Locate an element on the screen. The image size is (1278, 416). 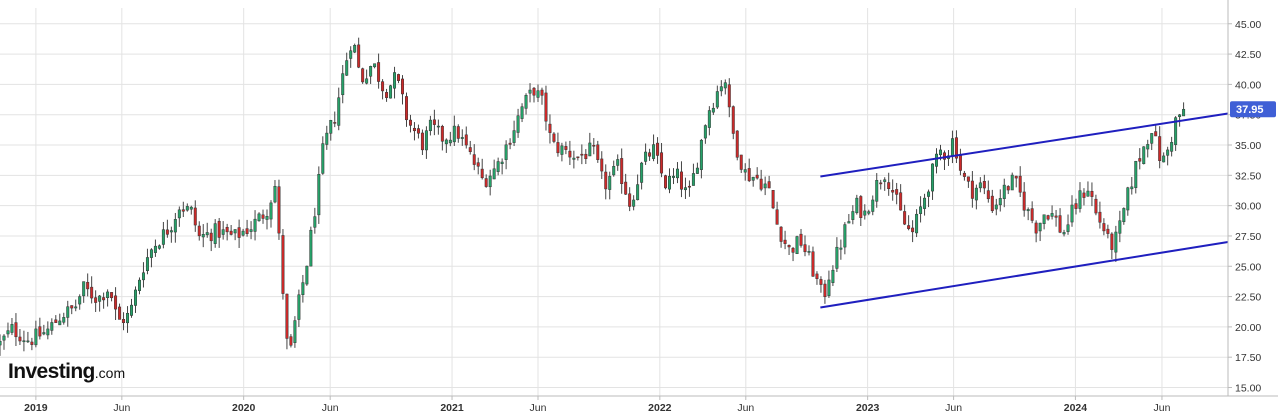
channel-upper-line is located at coordinates (1024, 145).